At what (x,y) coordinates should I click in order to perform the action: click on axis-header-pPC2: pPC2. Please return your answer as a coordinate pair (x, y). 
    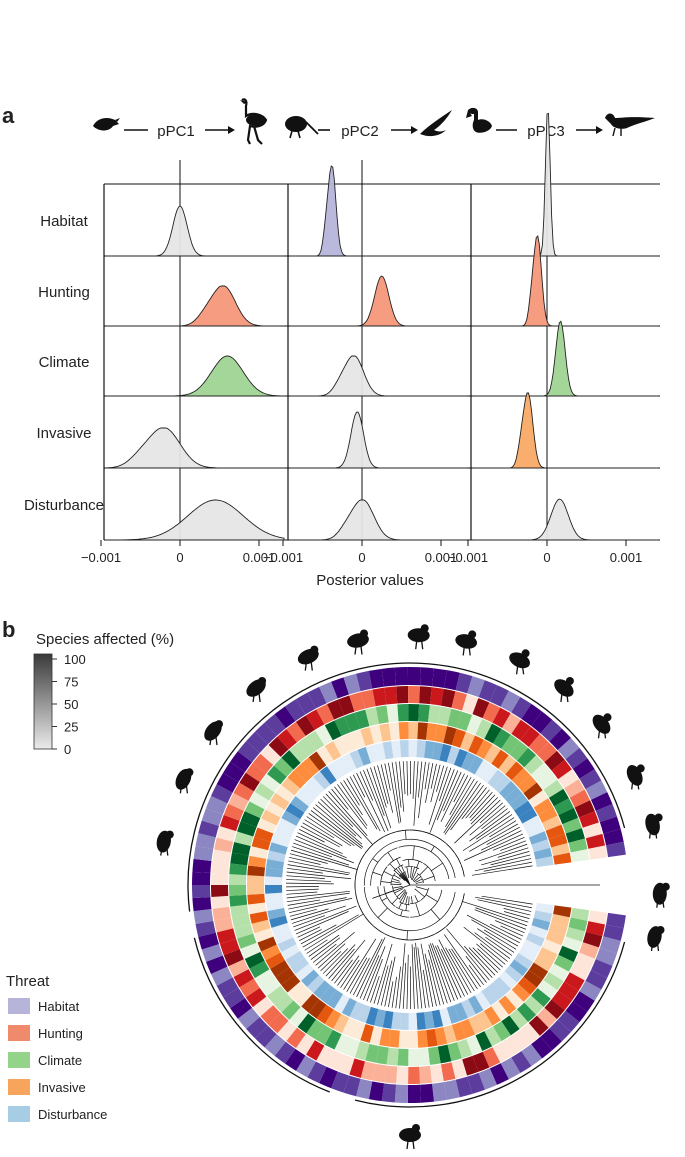
    Looking at the image, I should click on (360, 131).